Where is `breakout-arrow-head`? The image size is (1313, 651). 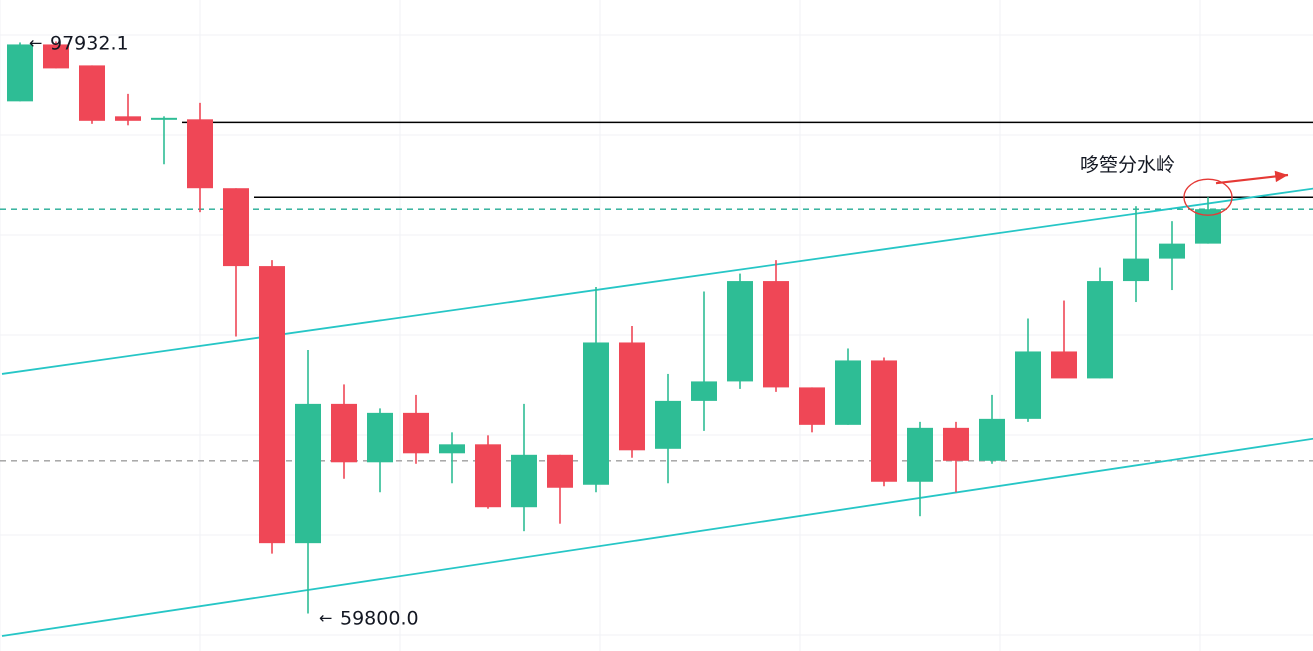 breakout-arrow-head is located at coordinates (1281, 176).